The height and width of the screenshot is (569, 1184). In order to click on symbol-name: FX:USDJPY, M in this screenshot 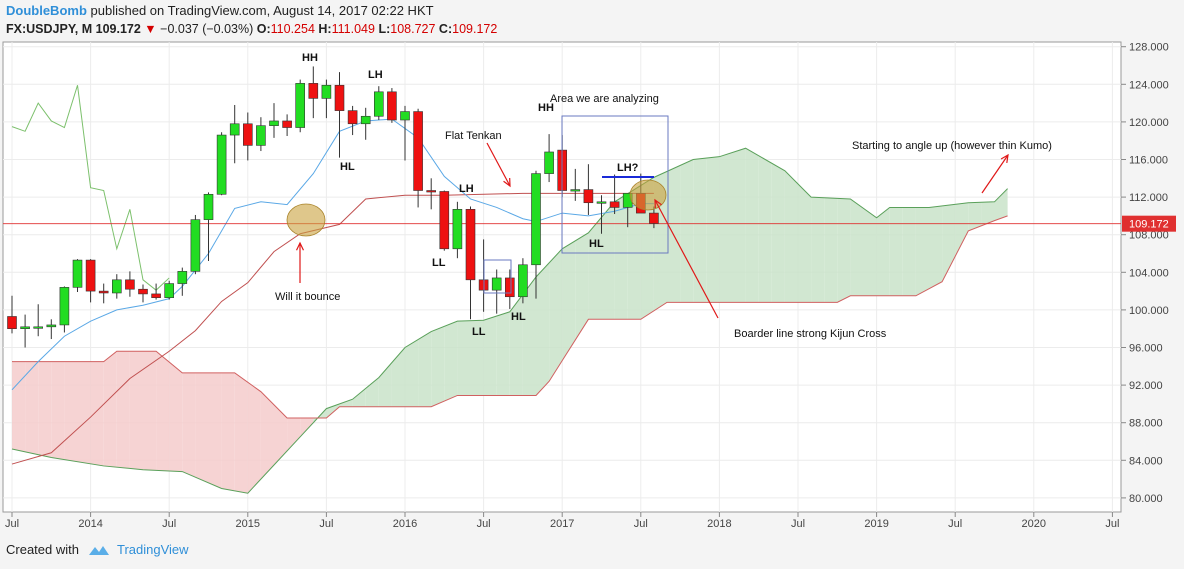, I will do `click(49, 29)`.